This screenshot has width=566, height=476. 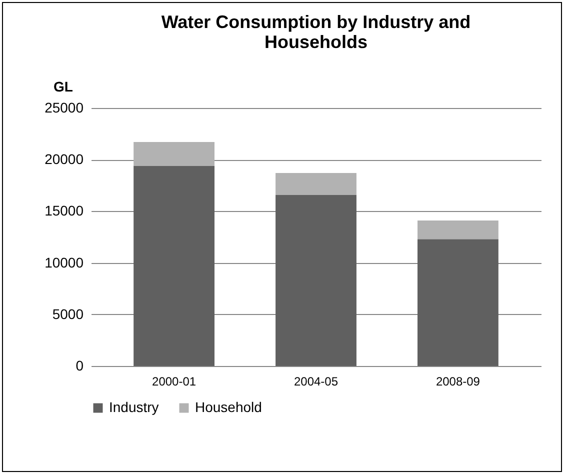 I want to click on legend-label: Industry, so click(x=134, y=407).